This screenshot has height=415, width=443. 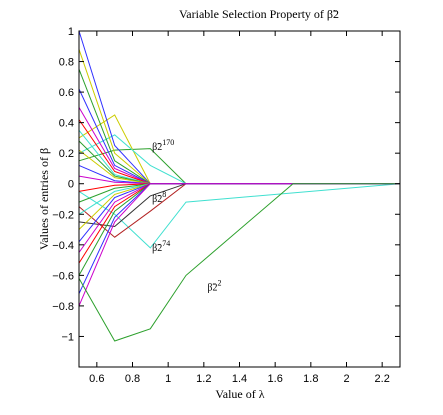 What do you see at coordinates (239, 394) in the screenshot?
I see `x-axis-label: Value of λ` at bounding box center [239, 394].